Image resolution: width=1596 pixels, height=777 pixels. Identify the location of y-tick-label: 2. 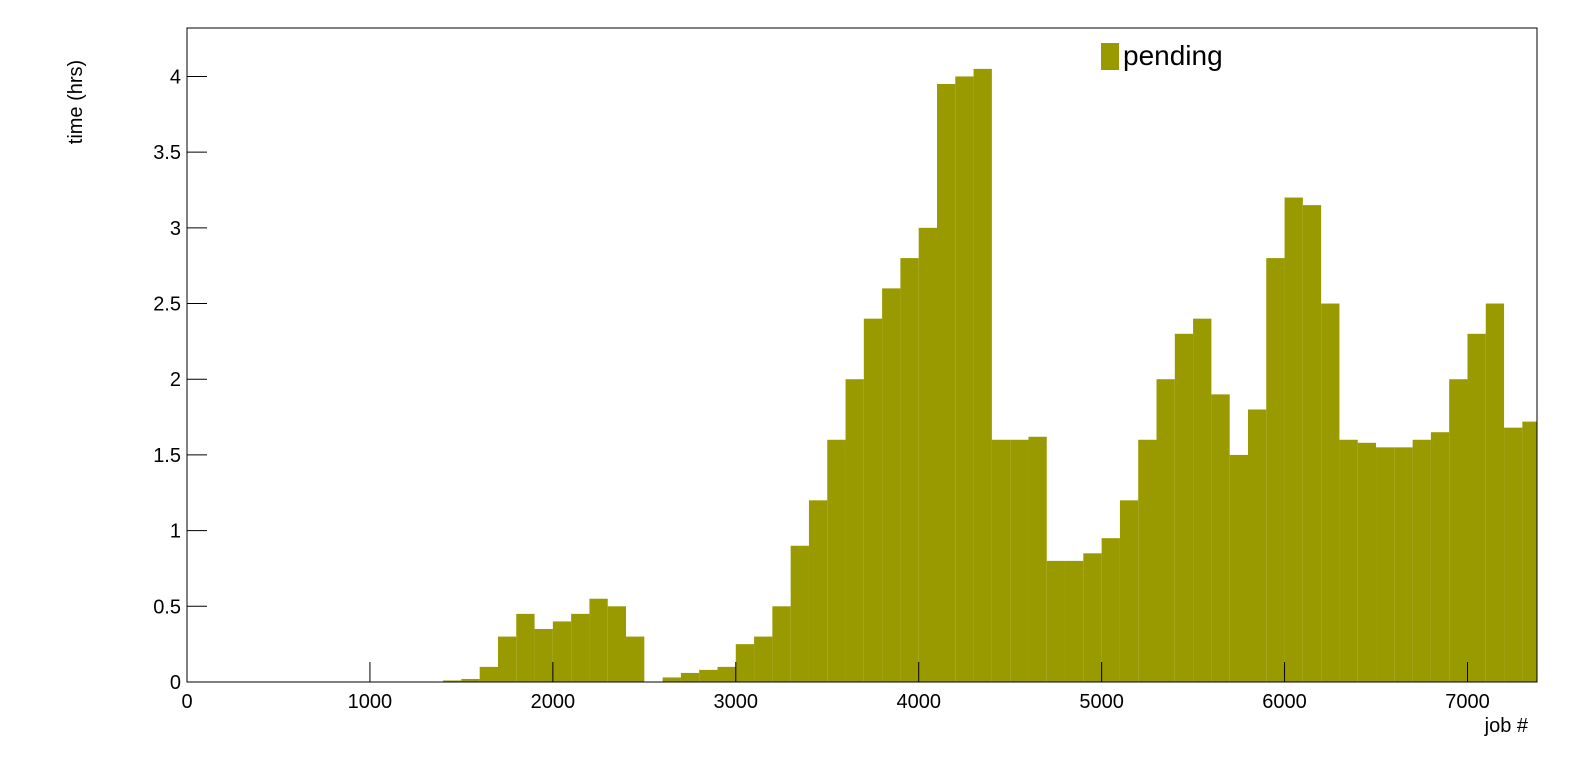
(175, 380).